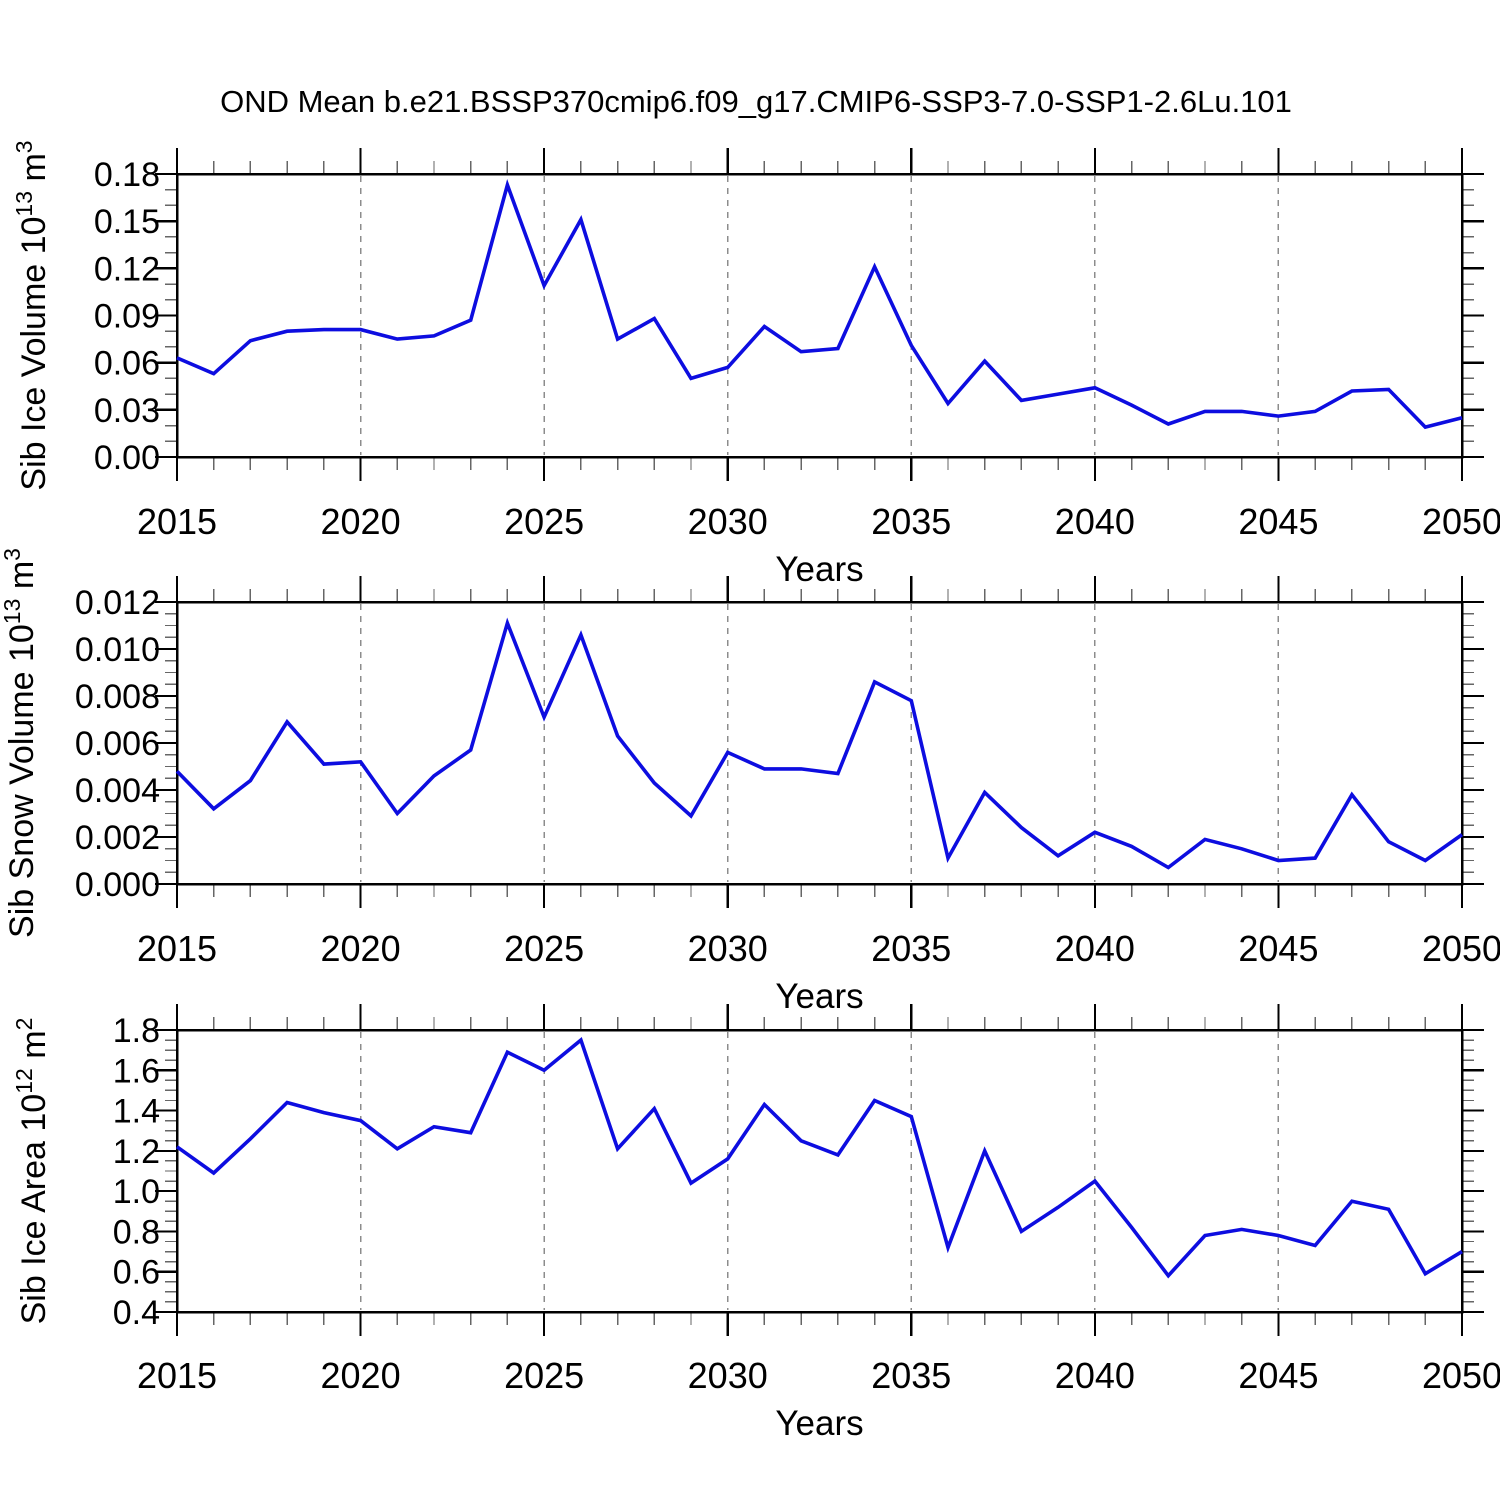  Describe the element at coordinates (819, 1158) in the screenshot. I see `sib-ice-area-series-line` at that location.